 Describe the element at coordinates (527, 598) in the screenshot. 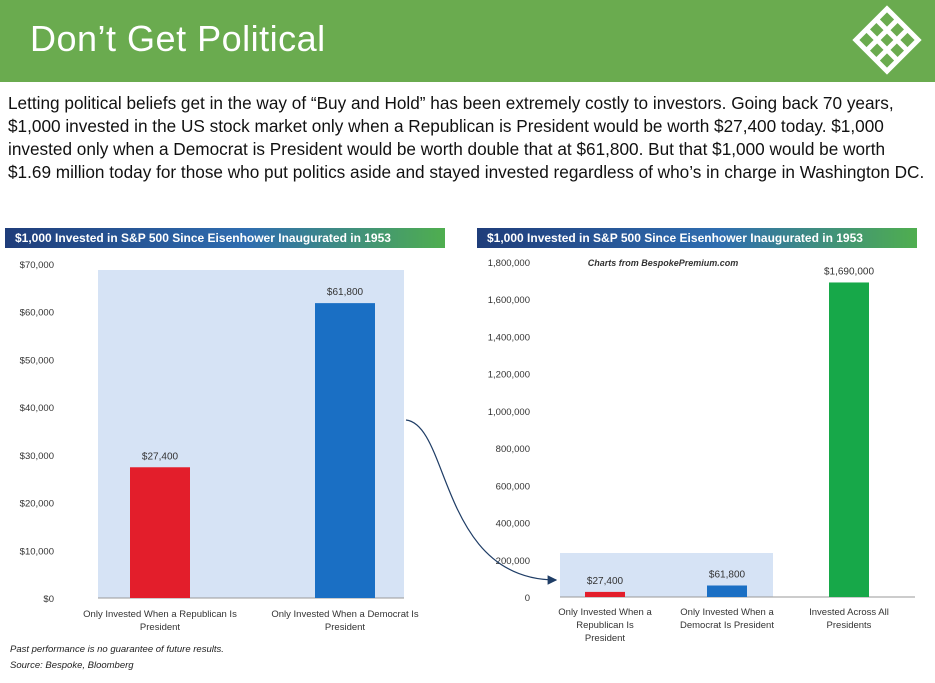

I see `right-y-tick-label: 0` at that location.